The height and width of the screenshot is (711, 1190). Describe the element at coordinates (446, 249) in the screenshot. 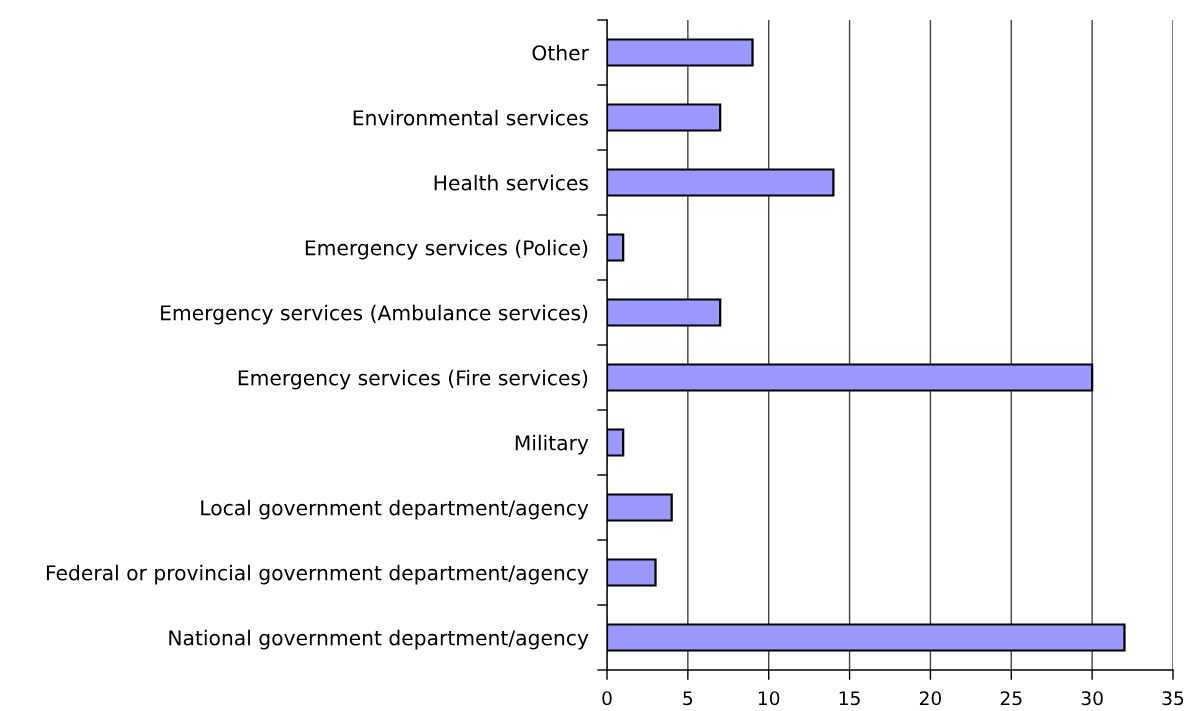

I see `y-tick-label: Emergency services (Police)` at that location.